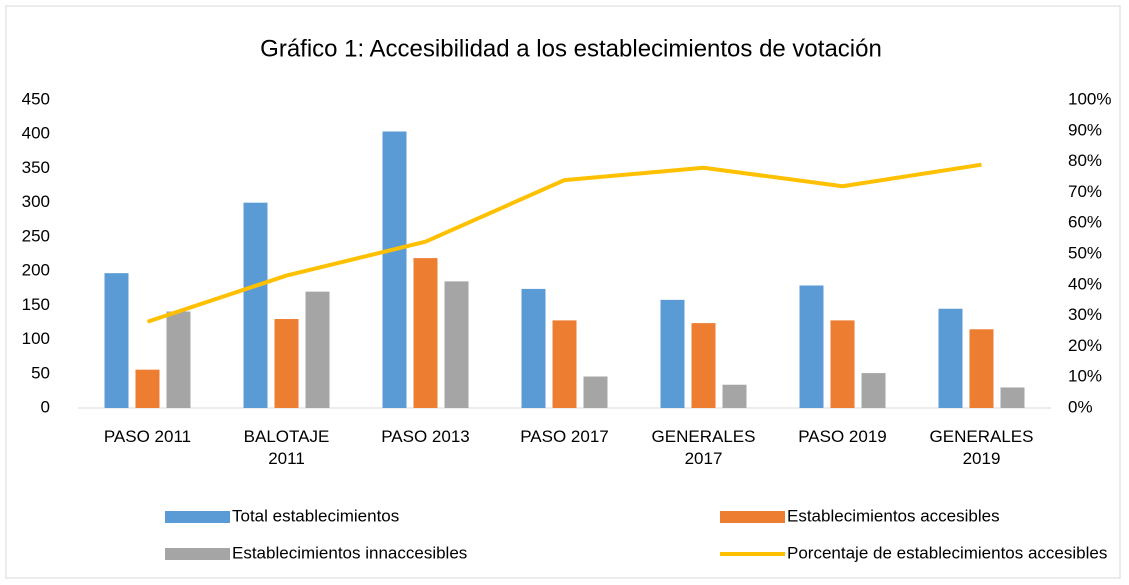  What do you see at coordinates (315, 515) in the screenshot?
I see `legend-label: Total establecimientos` at bounding box center [315, 515].